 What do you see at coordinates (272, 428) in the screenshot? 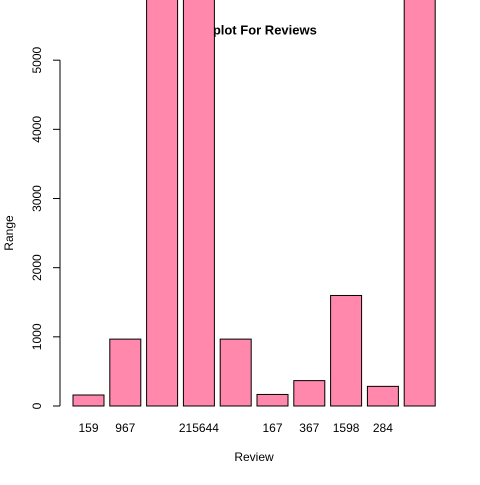
I see `x-tick-label: 167` at bounding box center [272, 428].